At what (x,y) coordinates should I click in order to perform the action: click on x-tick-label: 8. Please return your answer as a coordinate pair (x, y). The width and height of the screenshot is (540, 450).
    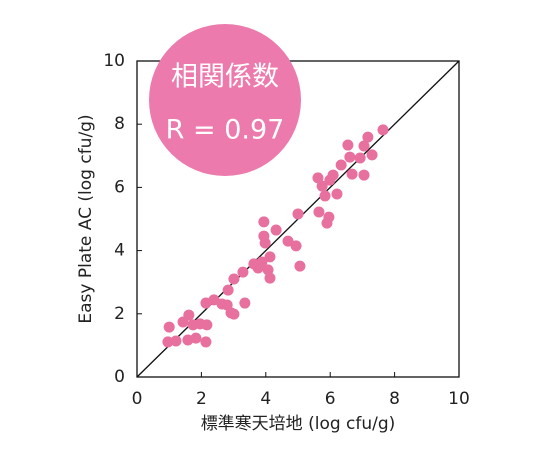
    Looking at the image, I should click on (394, 399).